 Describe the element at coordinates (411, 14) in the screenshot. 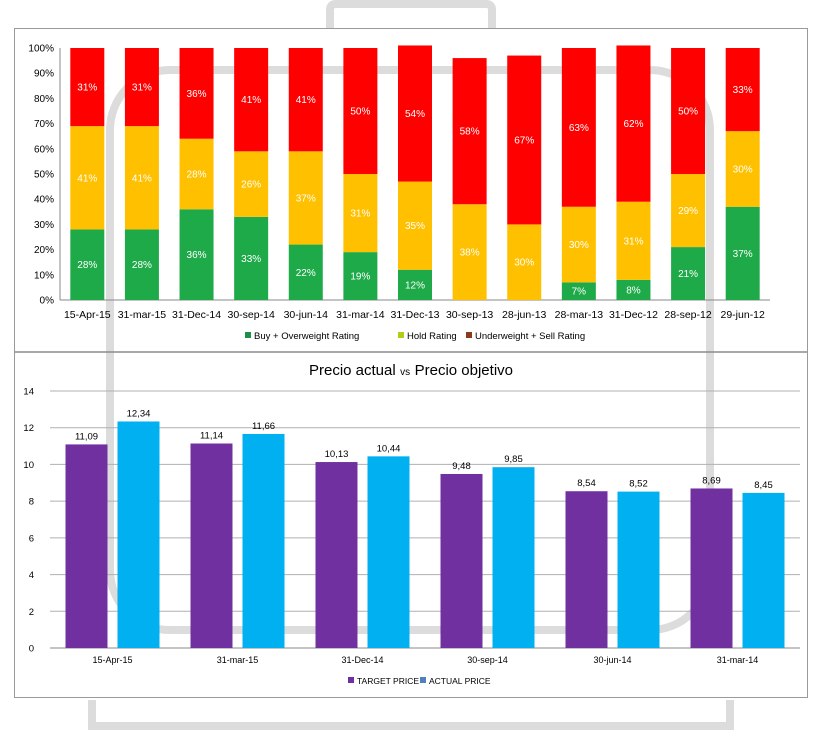

I see `handle-shape` at that location.